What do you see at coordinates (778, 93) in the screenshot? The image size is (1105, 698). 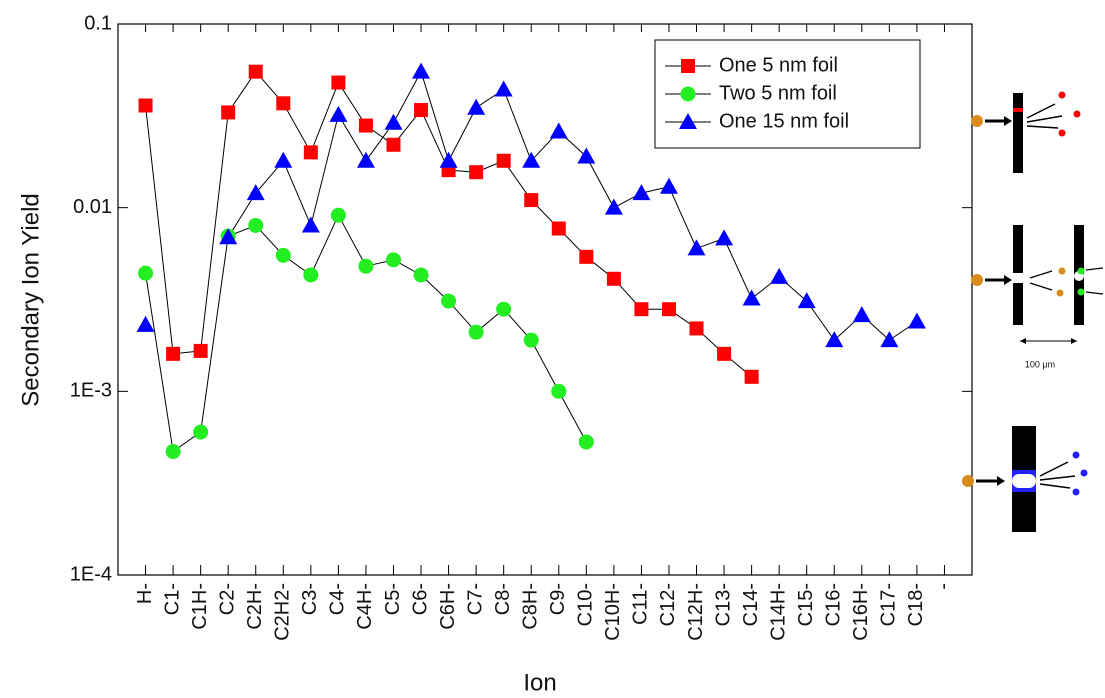 I see `legend-label: Two 5 nm foil` at bounding box center [778, 93].